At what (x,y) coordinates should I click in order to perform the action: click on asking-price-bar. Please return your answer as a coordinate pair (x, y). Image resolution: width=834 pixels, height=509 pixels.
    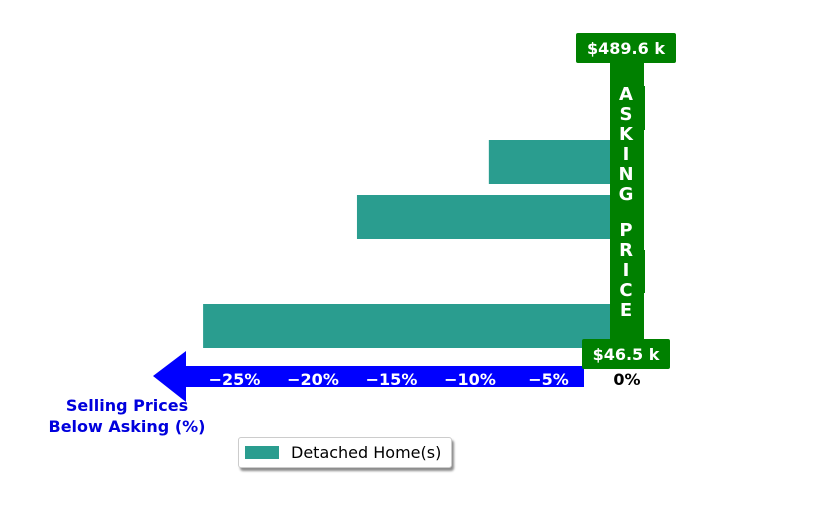
    Looking at the image, I should click on (627, 202).